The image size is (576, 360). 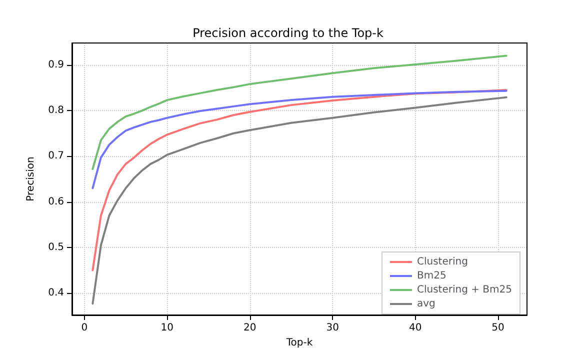 What do you see at coordinates (56, 156) in the screenshot?
I see `y-tick-label: 0.7` at bounding box center [56, 156].